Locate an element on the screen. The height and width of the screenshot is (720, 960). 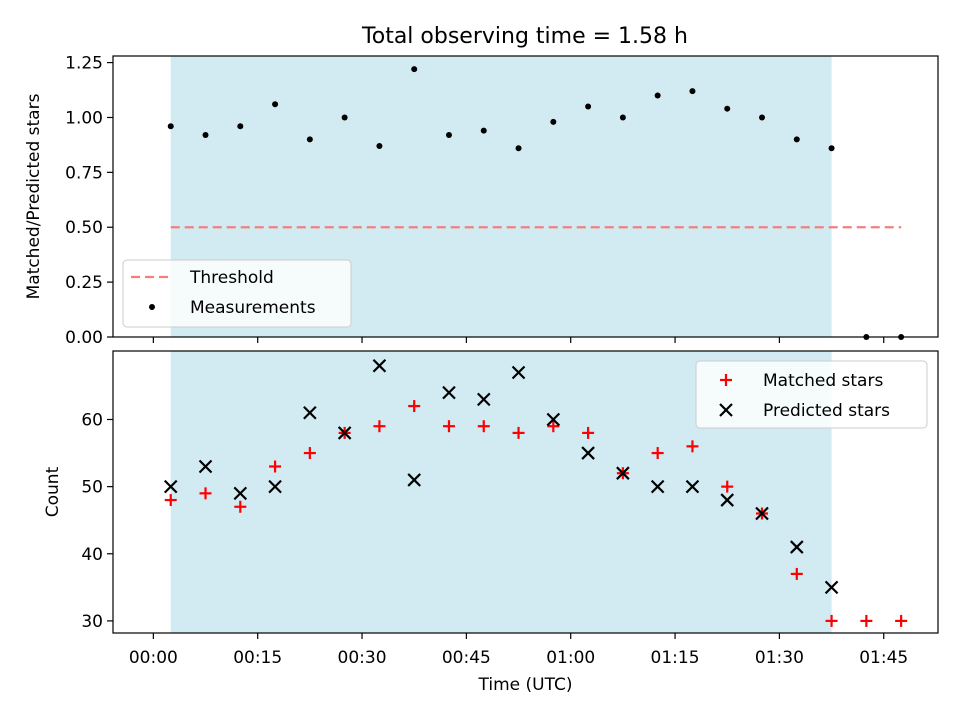
top-y-axis-label: Matched/Predicted stars is located at coordinates (34, 196).